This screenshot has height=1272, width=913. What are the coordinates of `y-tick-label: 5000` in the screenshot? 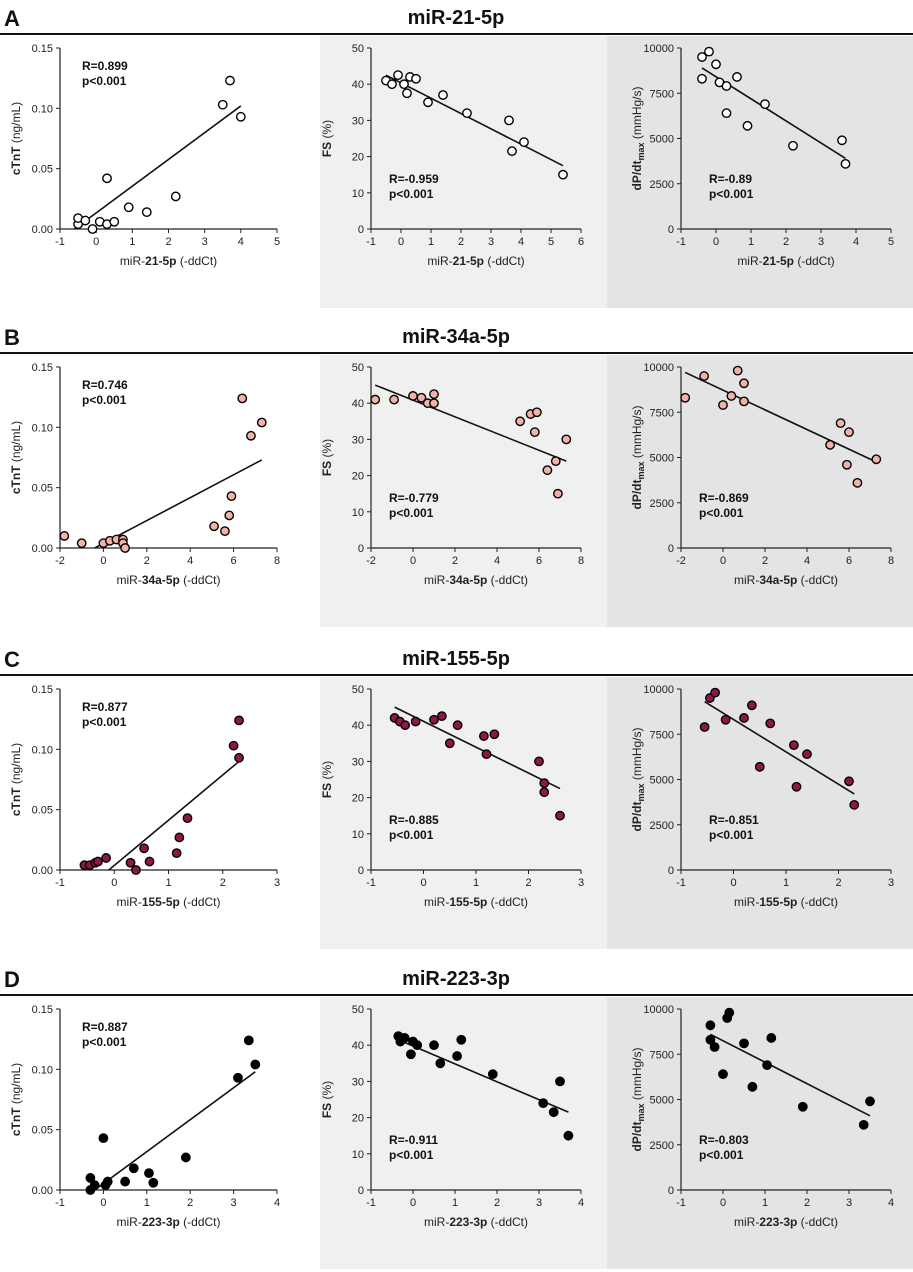 It's located at (662, 459).